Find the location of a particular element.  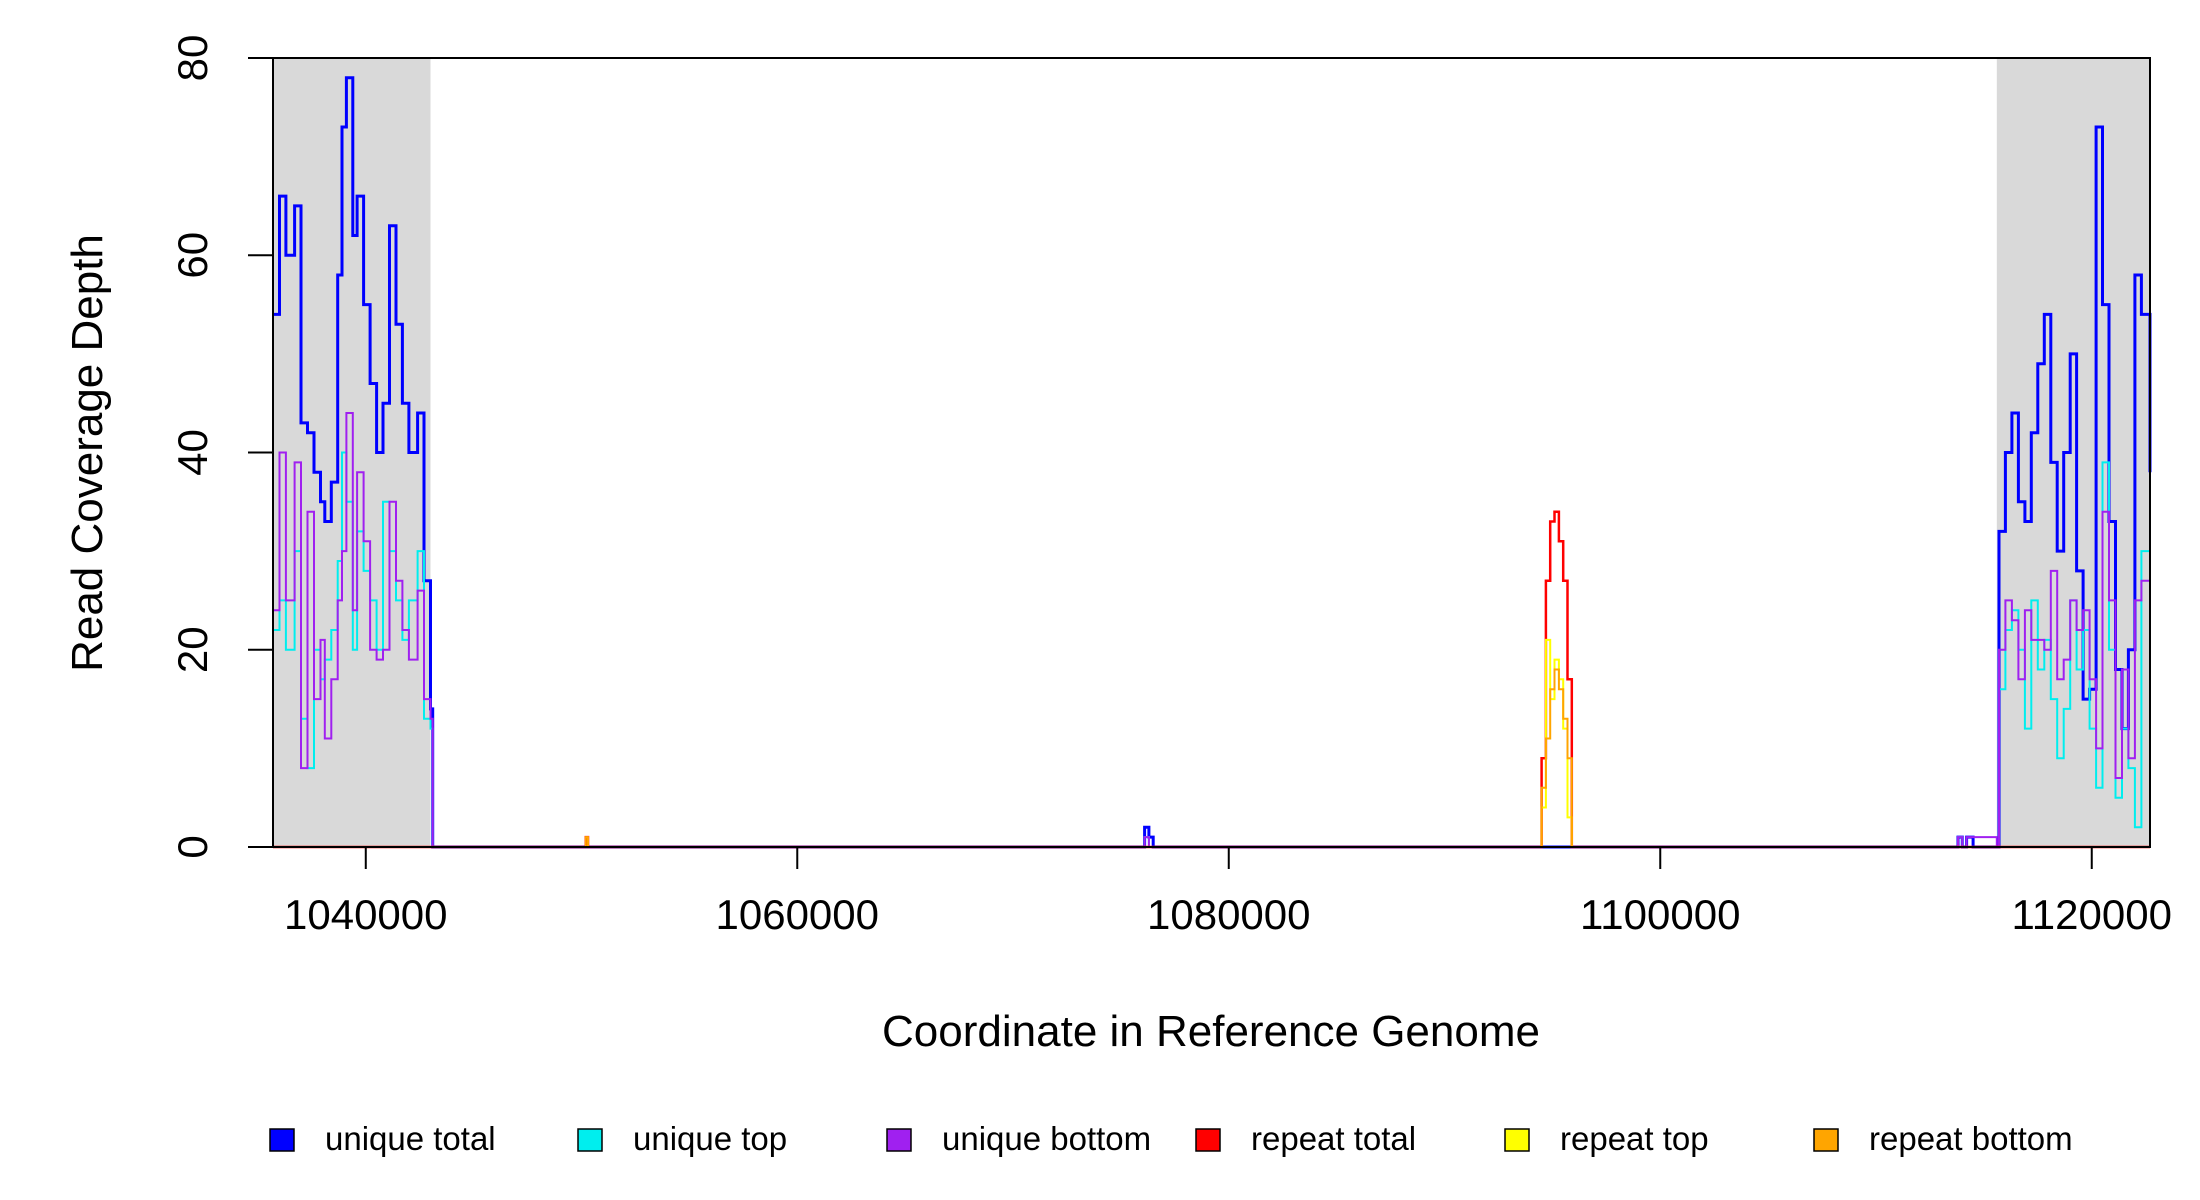

x-axis-label: Coordinate in Reference Genome is located at coordinates (1211, 1031).